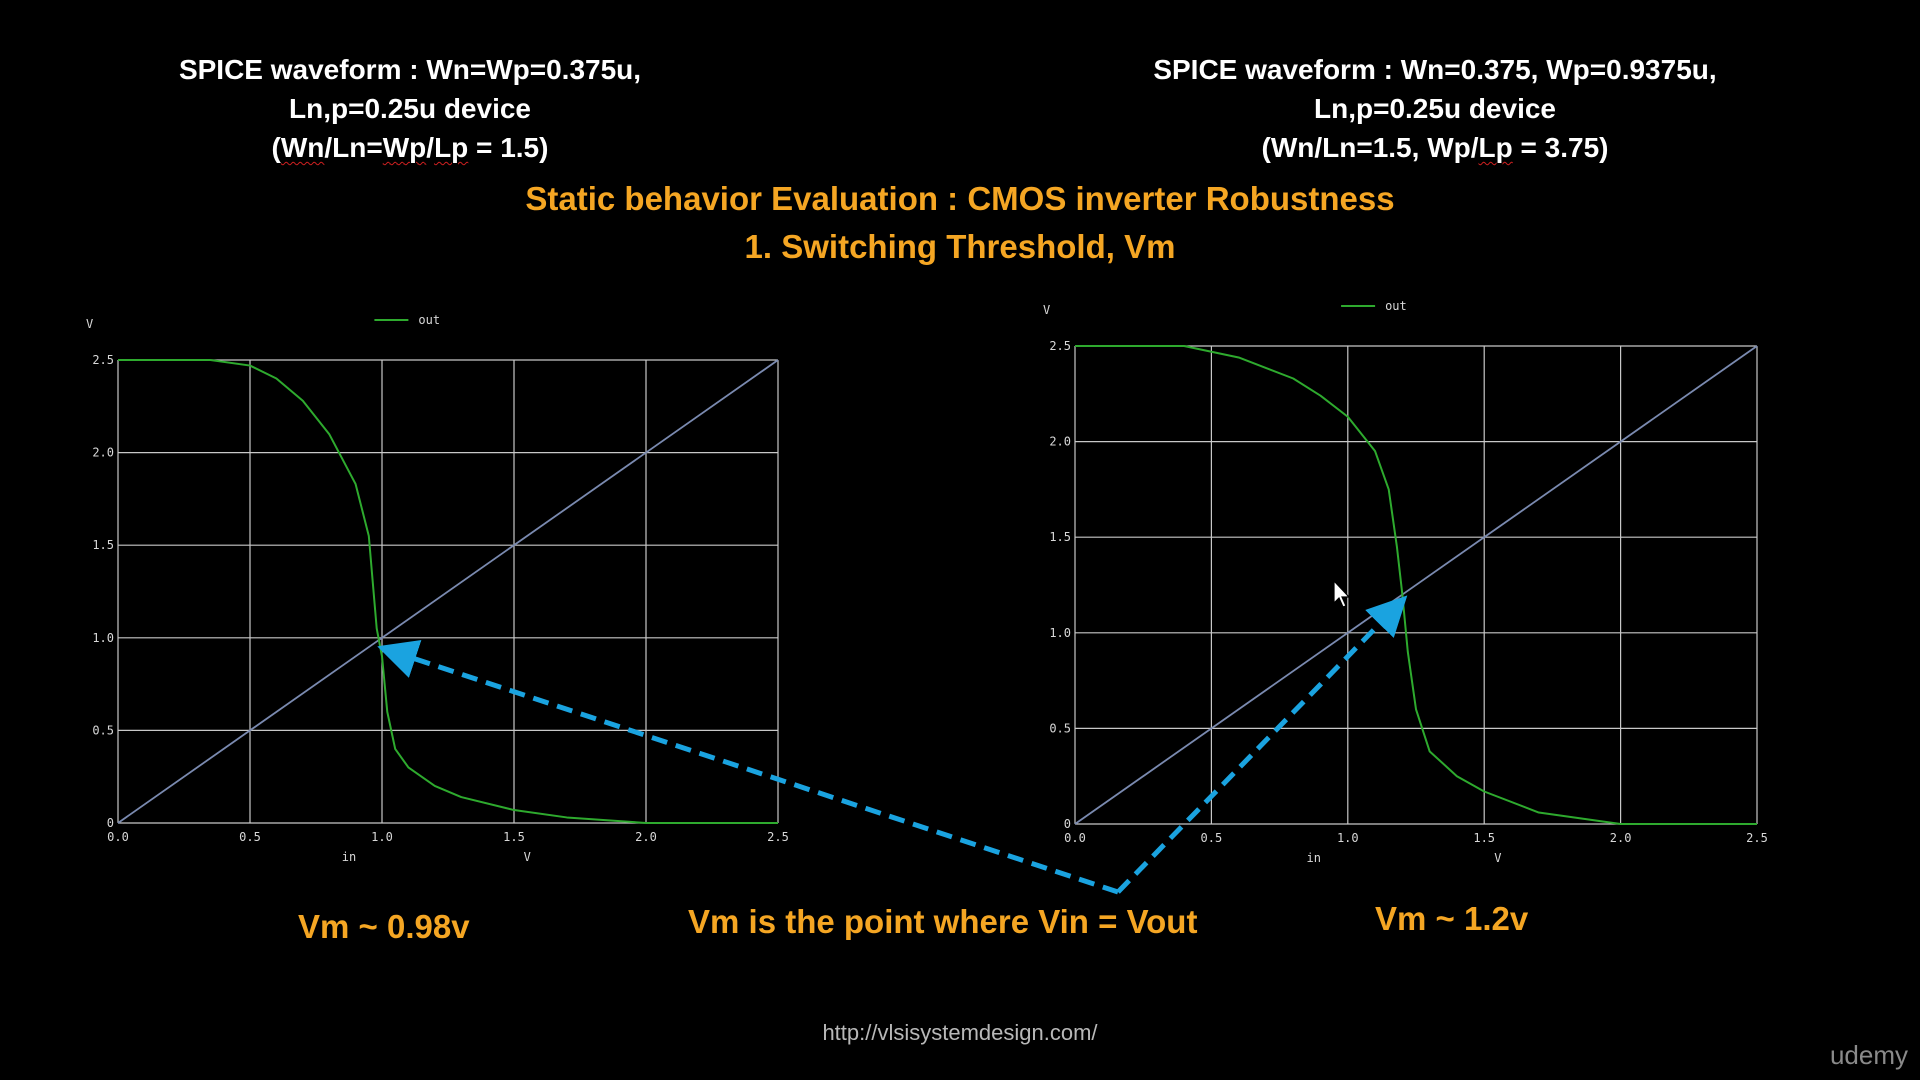  I want to click on brand-watermark: udemy, so click(1868, 1055).